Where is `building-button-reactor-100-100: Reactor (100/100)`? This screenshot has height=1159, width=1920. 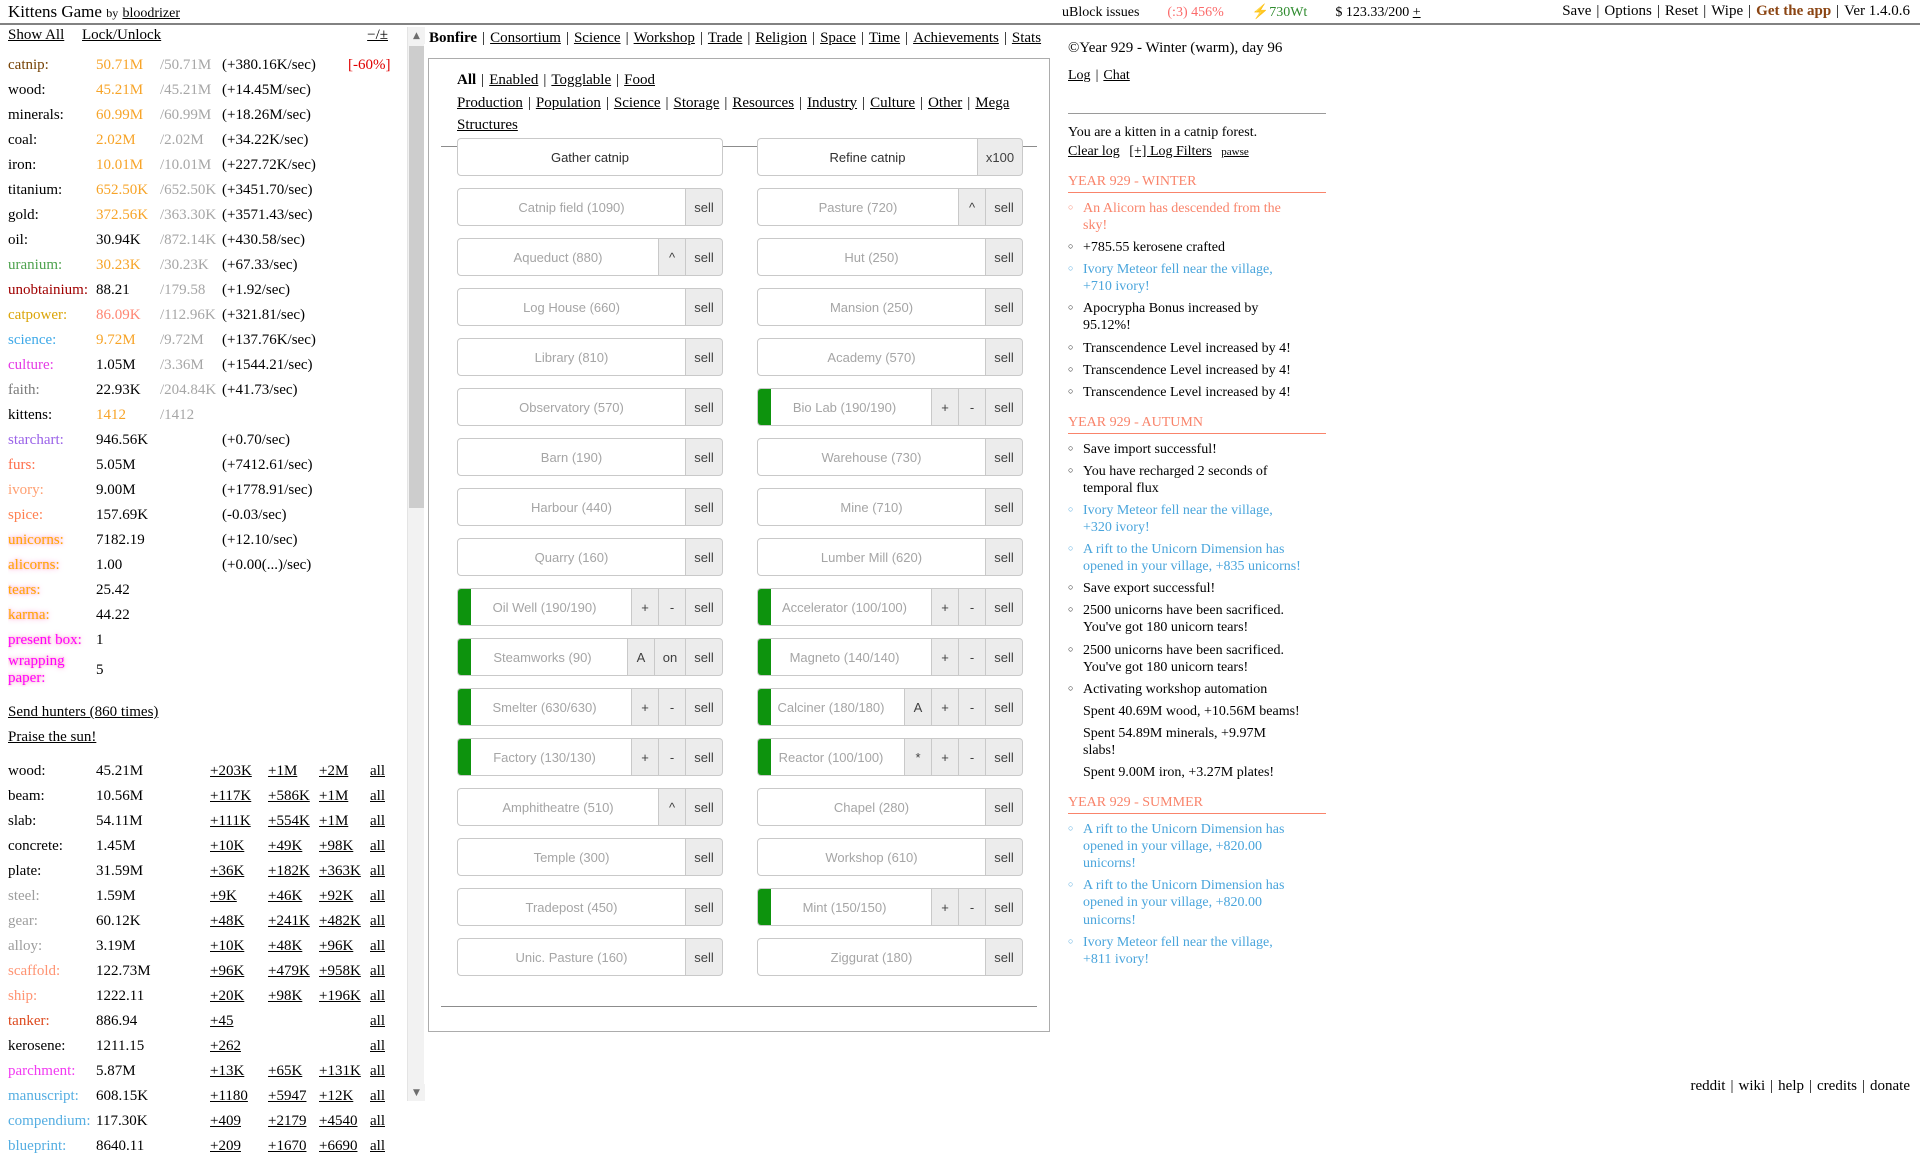 building-button-reactor-100-100: Reactor (100/100) is located at coordinates (831, 757).